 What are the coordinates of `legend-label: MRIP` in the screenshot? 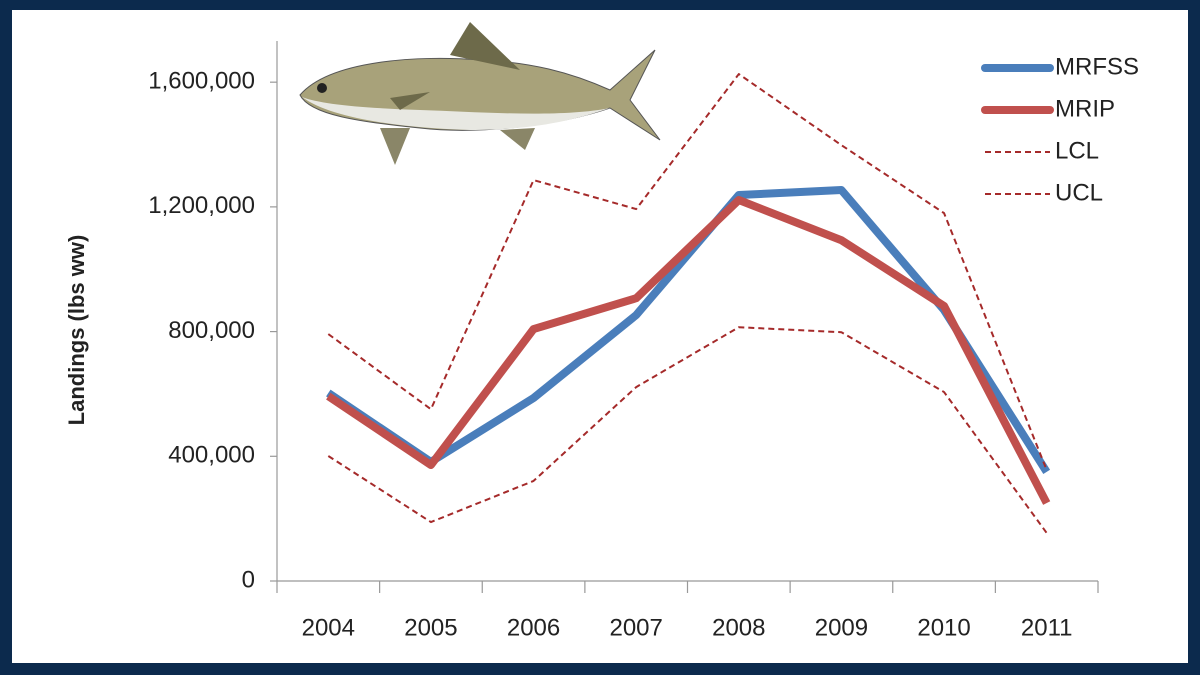 It's located at (1085, 108).